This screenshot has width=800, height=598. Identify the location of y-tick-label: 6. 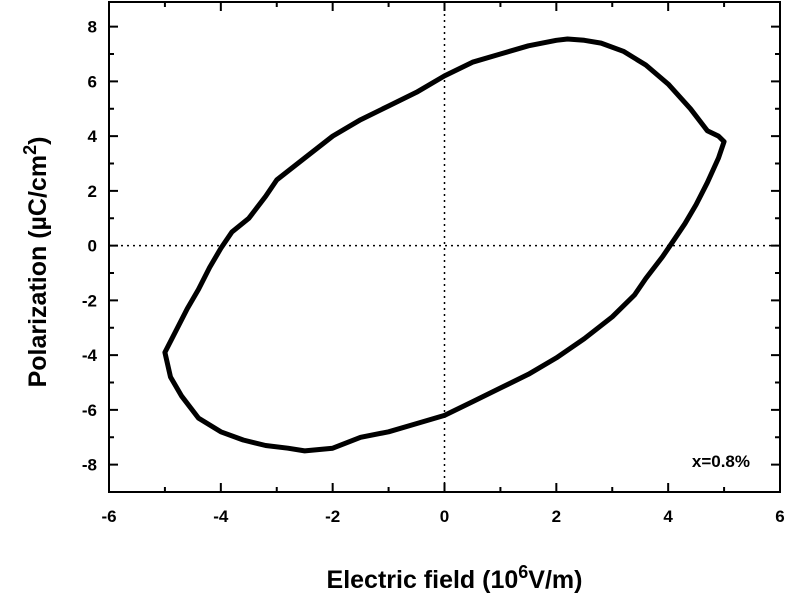
(92, 81).